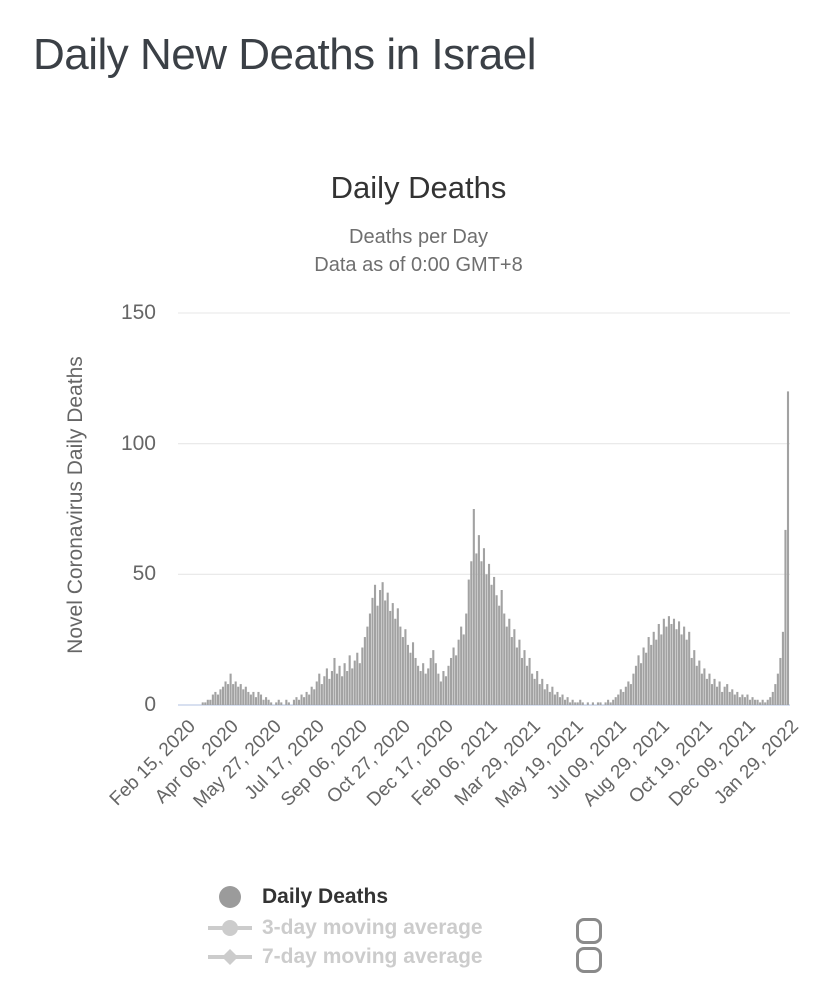  Describe the element at coordinates (344, 957) in the screenshot. I see `legend-item-7day-moving-average: 7-day moving average` at that location.